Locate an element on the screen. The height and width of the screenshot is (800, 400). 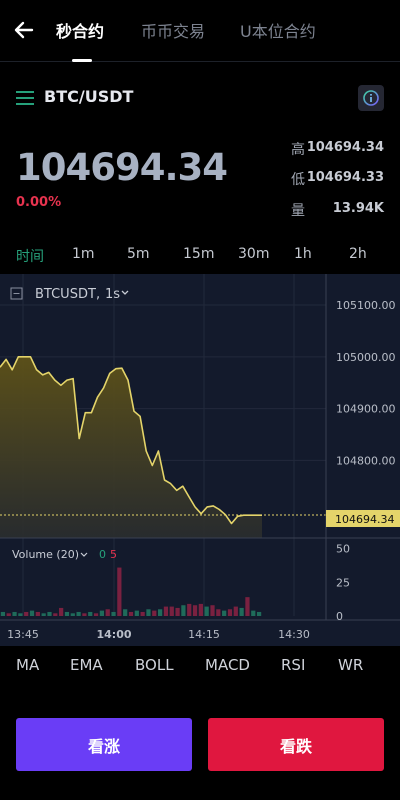
interval-30m: 30m is located at coordinates (254, 254).